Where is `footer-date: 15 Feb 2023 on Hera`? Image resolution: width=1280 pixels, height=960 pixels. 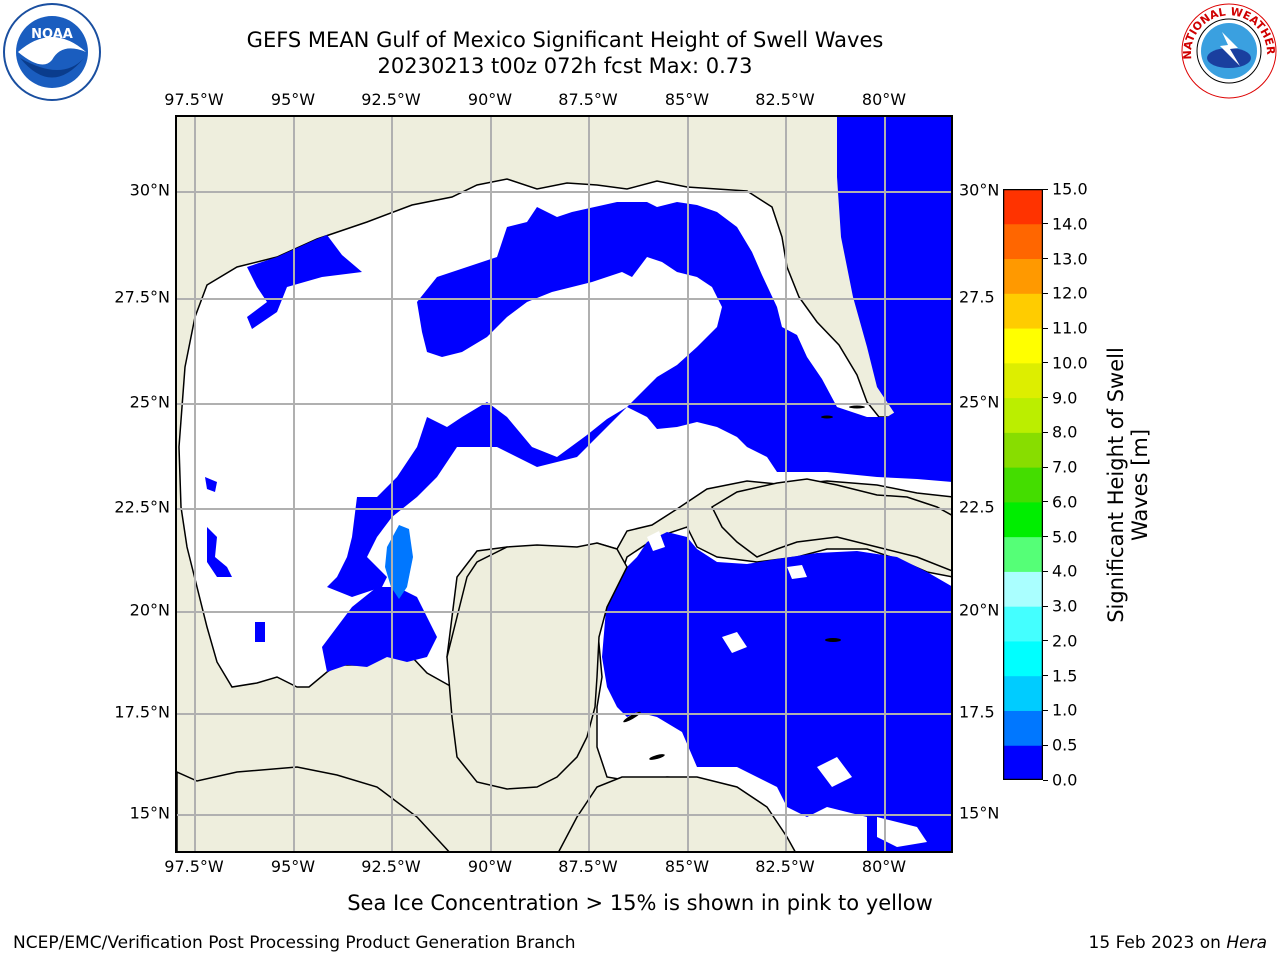
footer-date: 15 Feb 2023 on Hera is located at coordinates (1178, 943).